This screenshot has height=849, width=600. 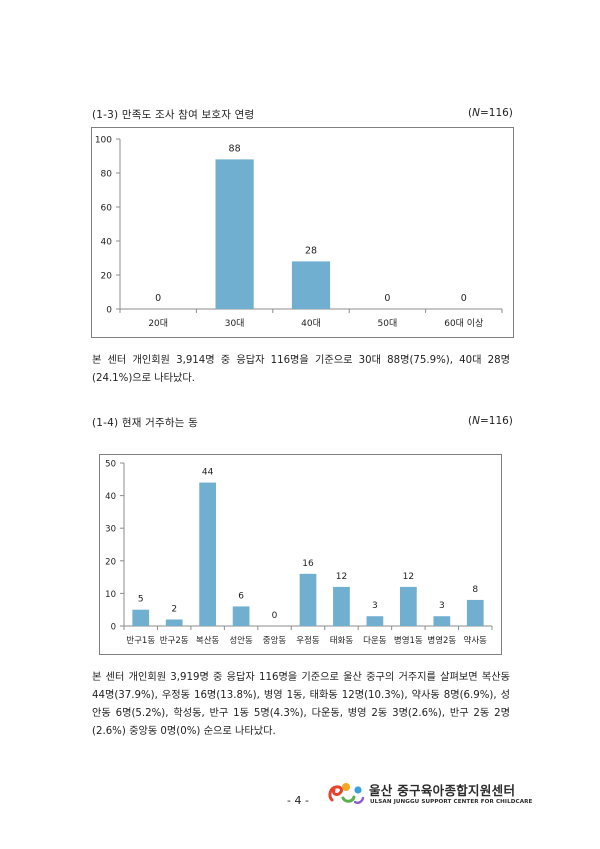 I want to click on section2-n-rest: =116), so click(x=496, y=421).